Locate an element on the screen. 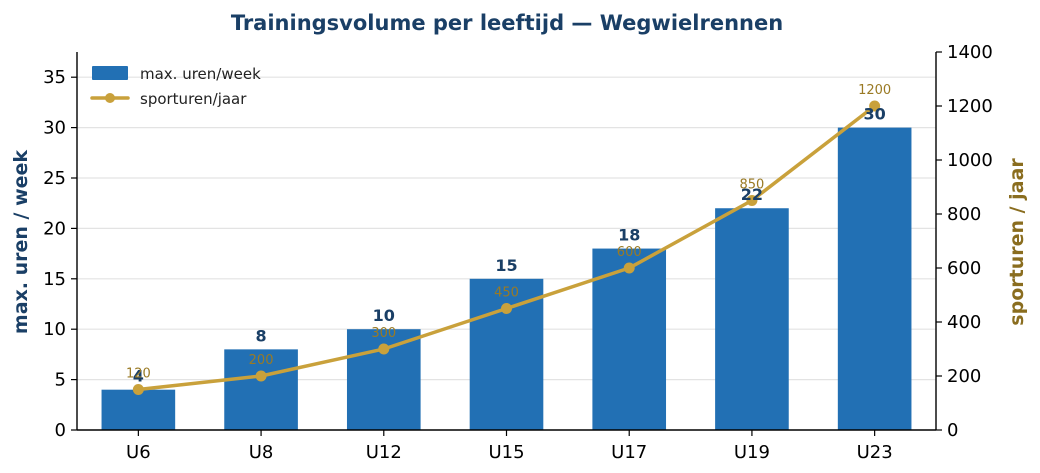  bar-value-label: 22 is located at coordinates (752, 194).